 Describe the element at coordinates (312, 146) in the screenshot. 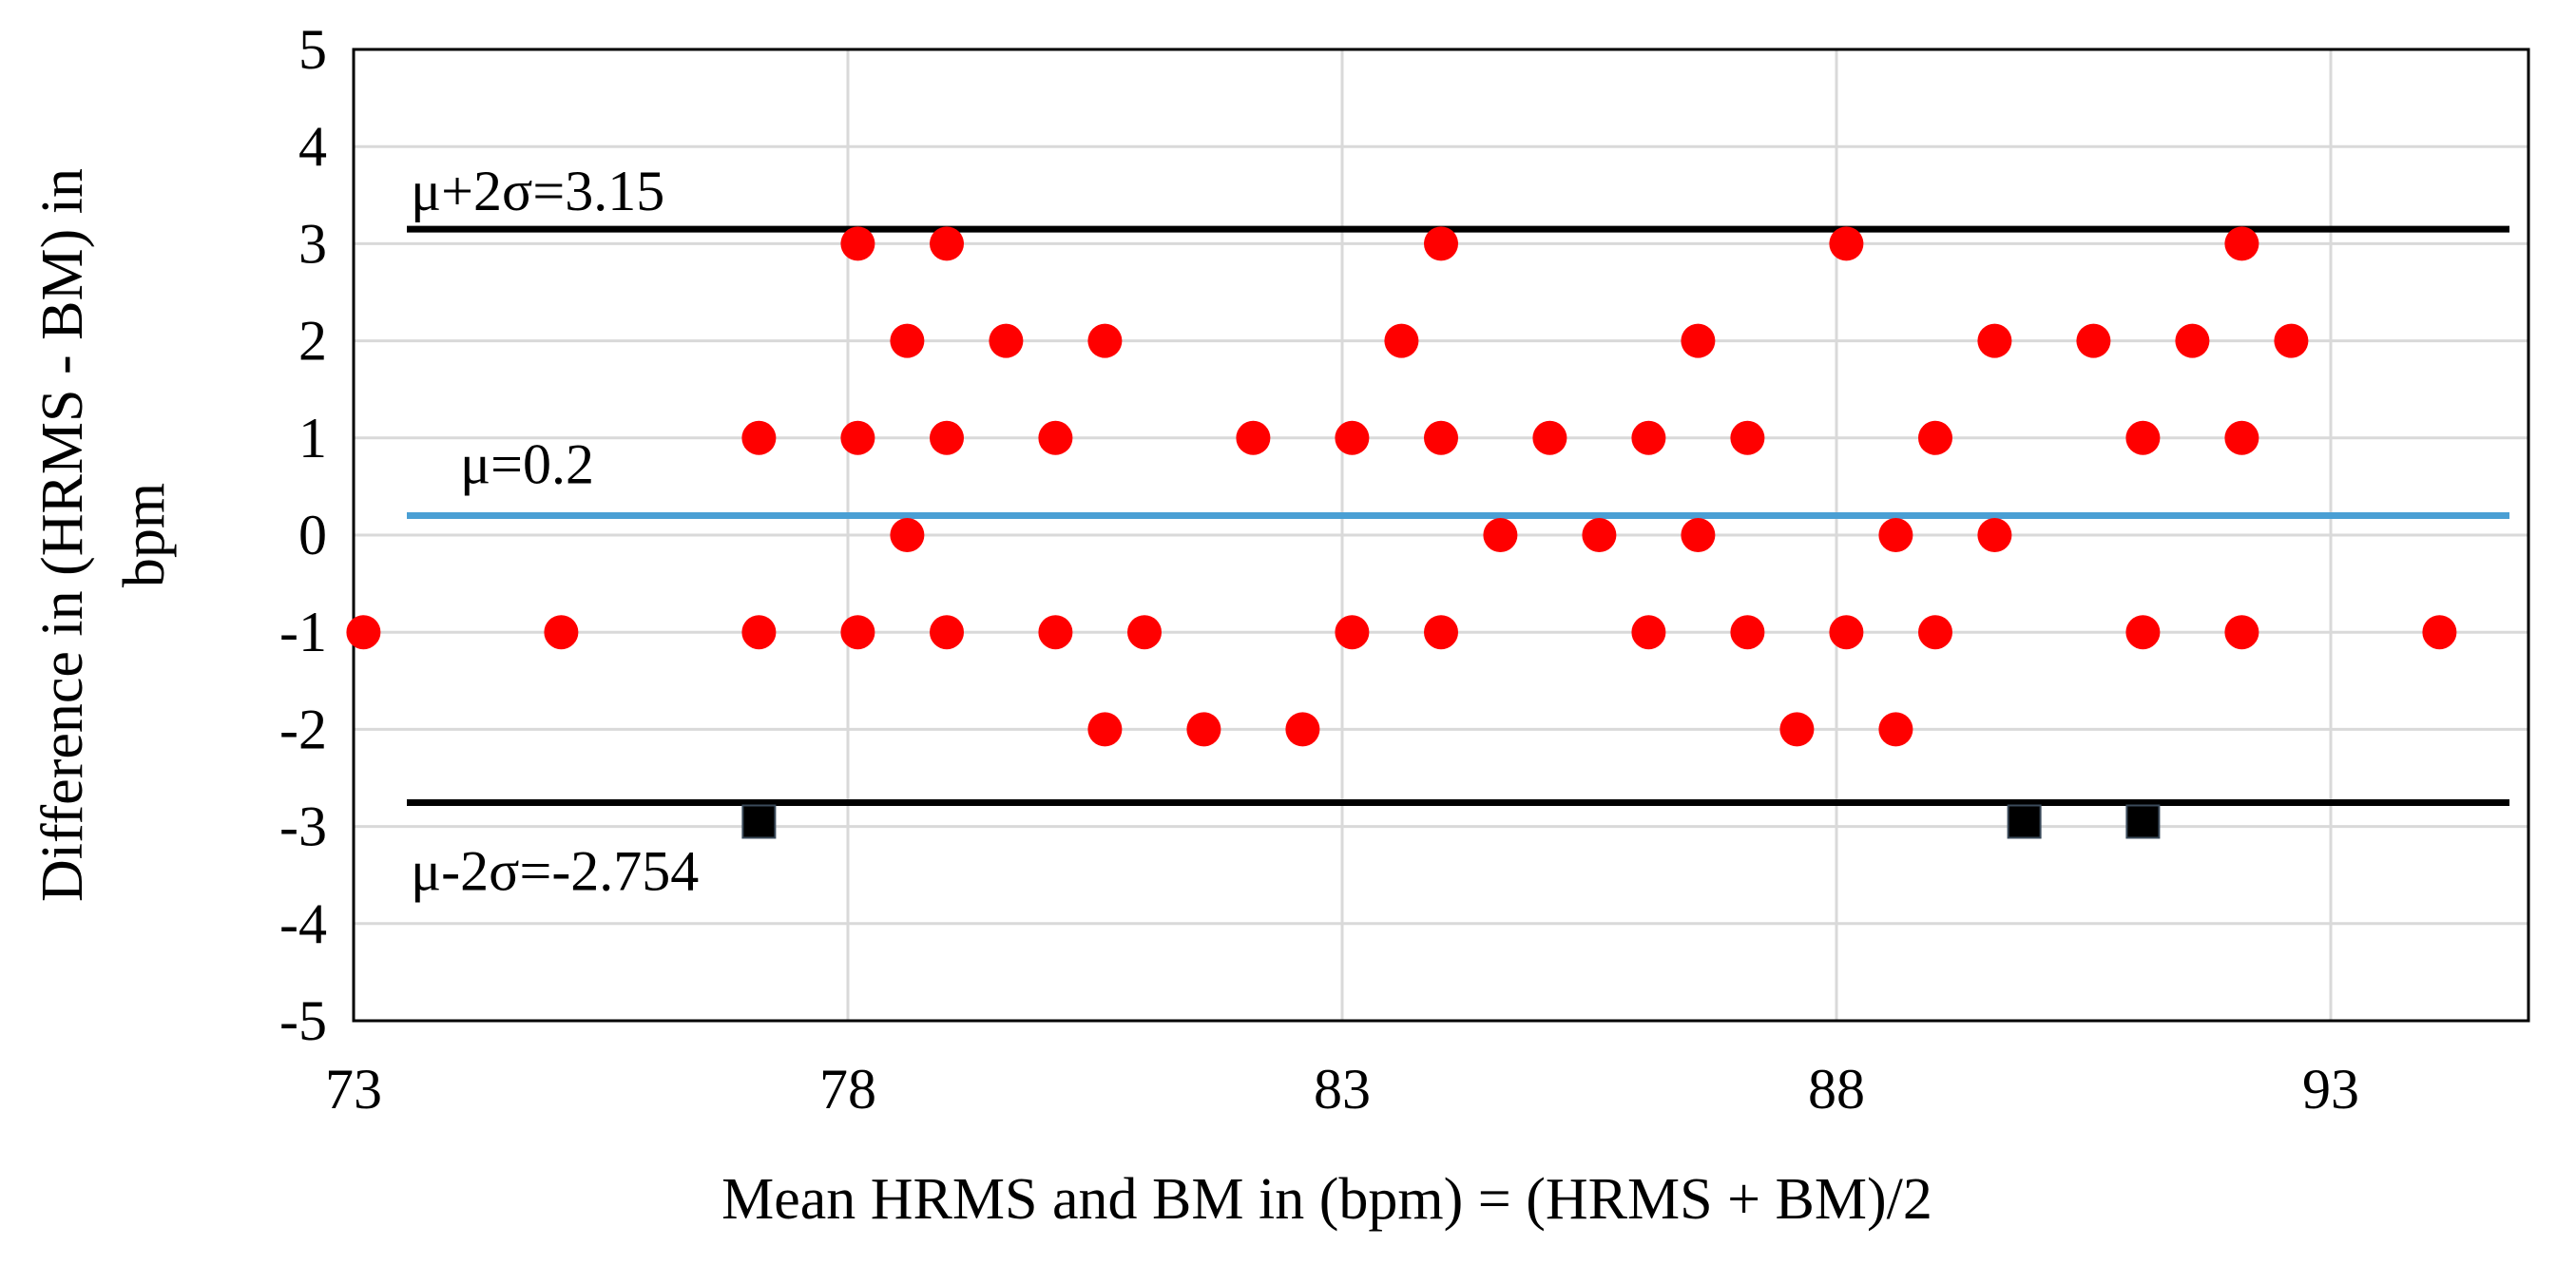

I see `y-tick-label: 4` at that location.